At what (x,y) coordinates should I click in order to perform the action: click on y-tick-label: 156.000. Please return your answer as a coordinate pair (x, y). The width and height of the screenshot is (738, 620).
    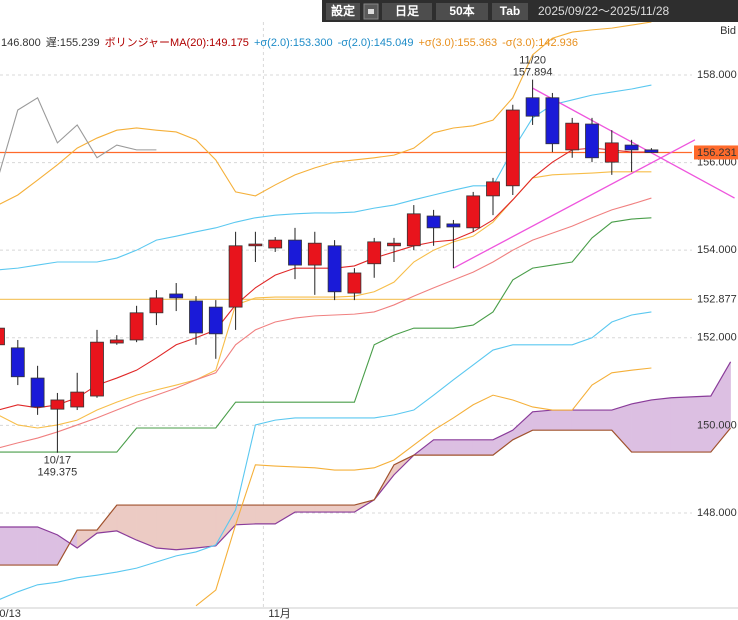
    Looking at the image, I should click on (717, 162).